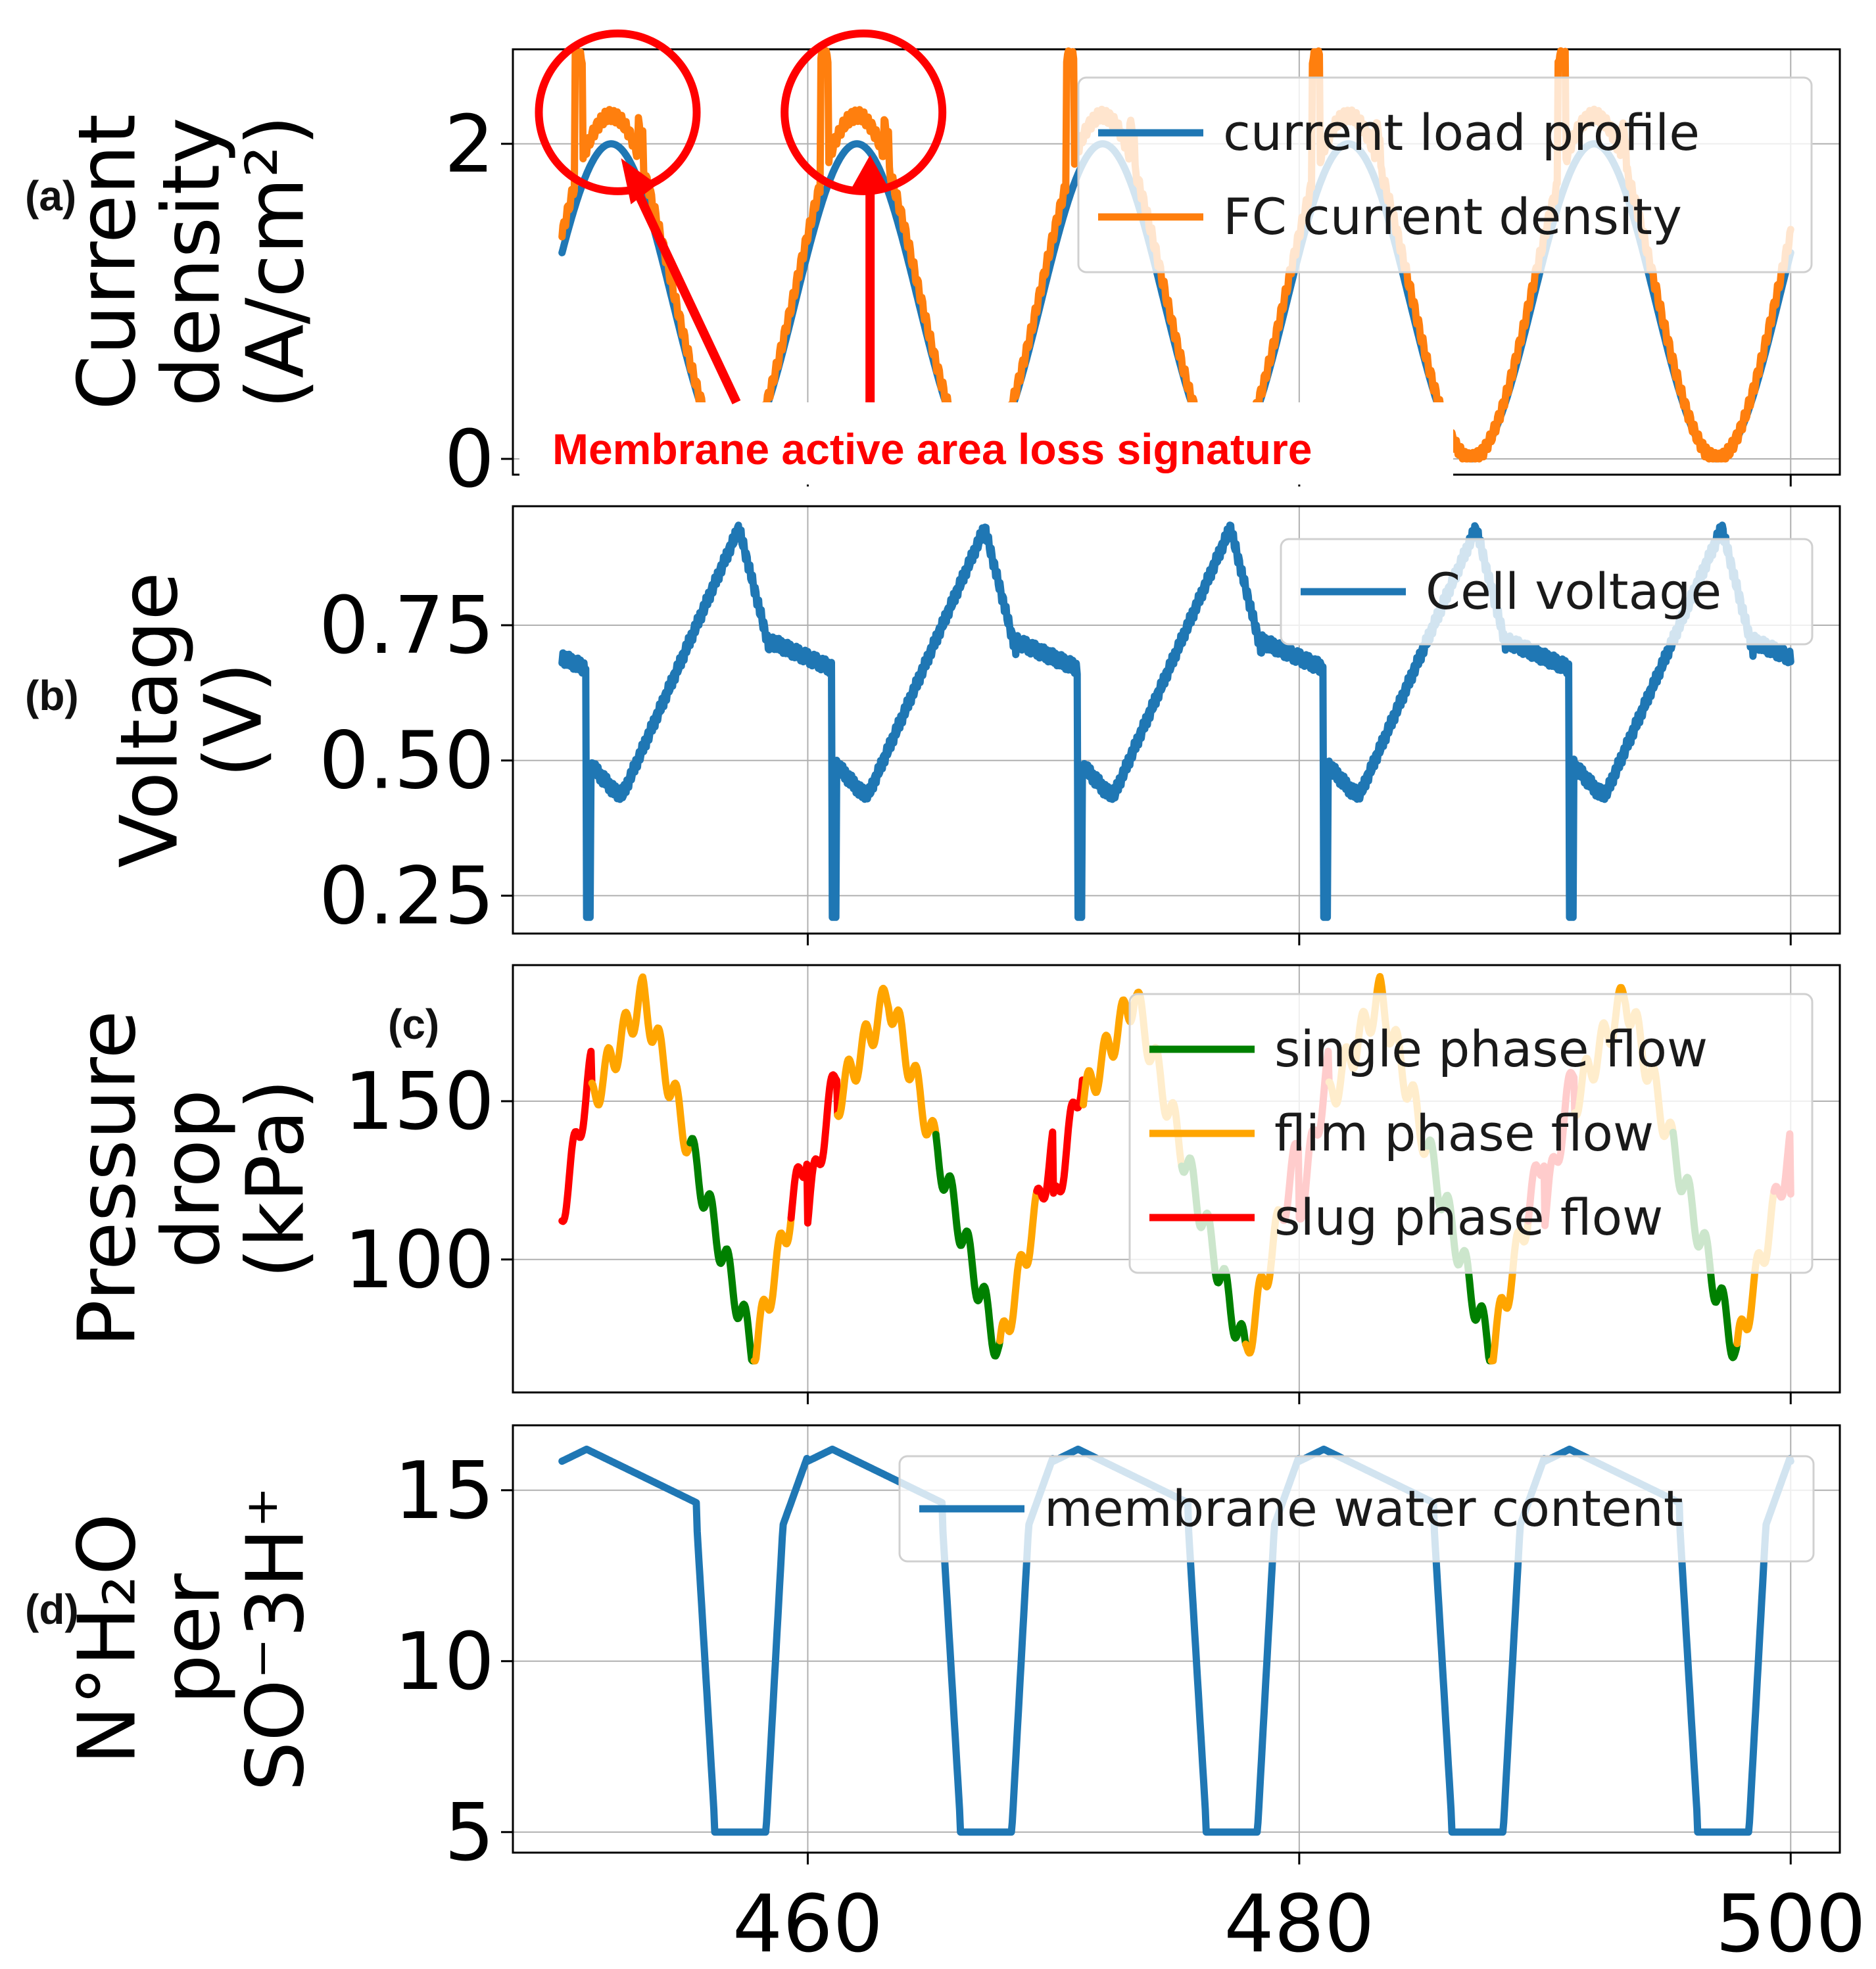 This screenshot has width=1876, height=1969. What do you see at coordinates (234, 720) in the screenshot?
I see `y-axis-label: (V)` at bounding box center [234, 720].